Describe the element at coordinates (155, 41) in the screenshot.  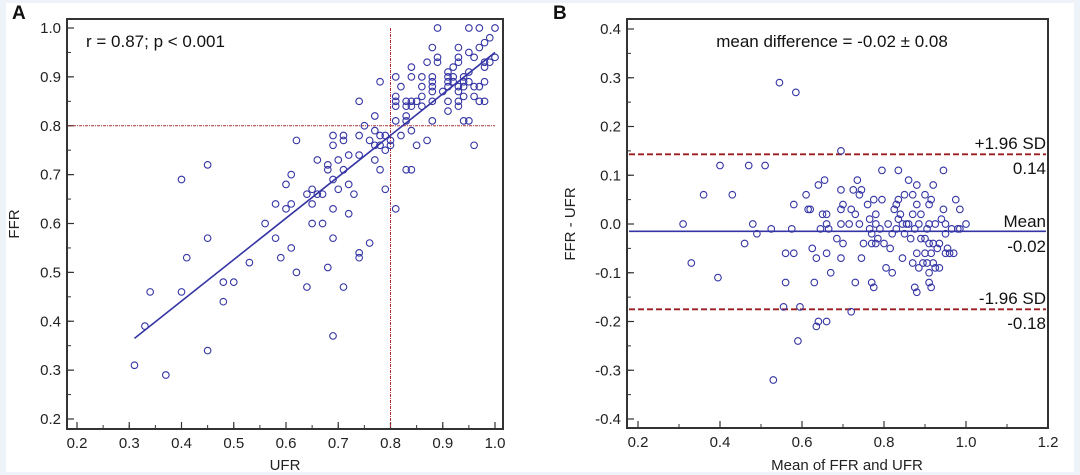
I see `panel-a-correlation-annotation: r = 0.87; p < 0.001` at that location.